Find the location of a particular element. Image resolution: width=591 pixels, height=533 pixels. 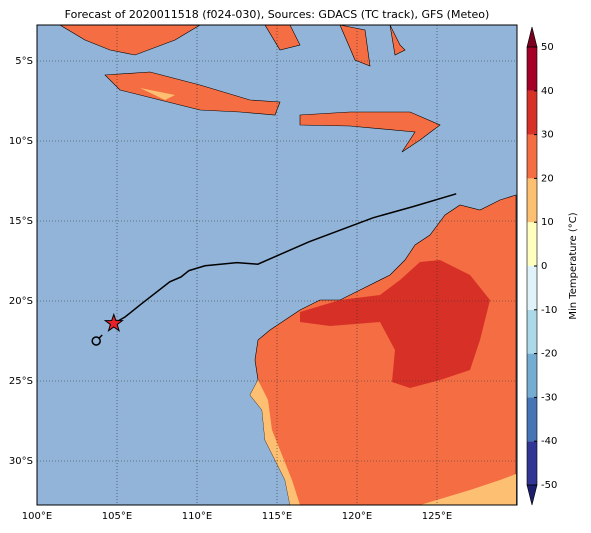

colorbar-tick-label: 30 is located at coordinates (547, 135).